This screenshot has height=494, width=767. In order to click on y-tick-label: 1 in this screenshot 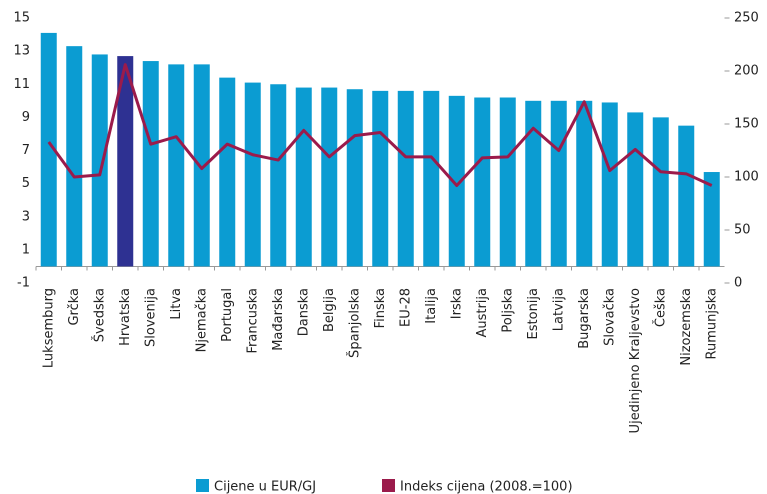, I will do `click(26, 249)`.